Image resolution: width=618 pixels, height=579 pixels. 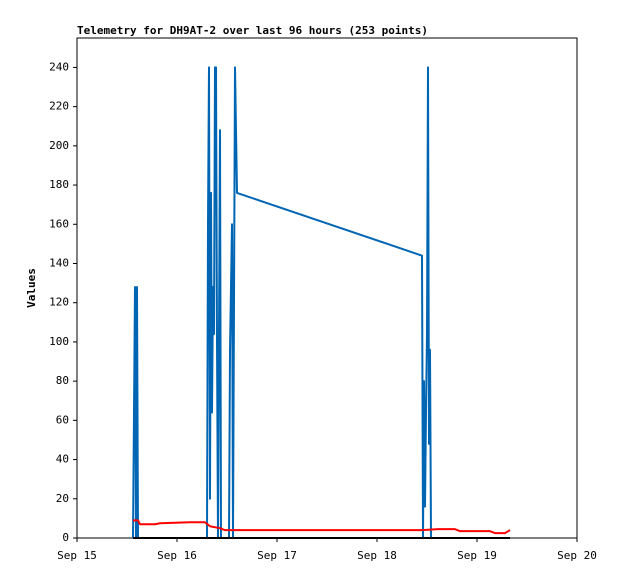 I want to click on x-tick-label: Sep 18, so click(x=377, y=555).